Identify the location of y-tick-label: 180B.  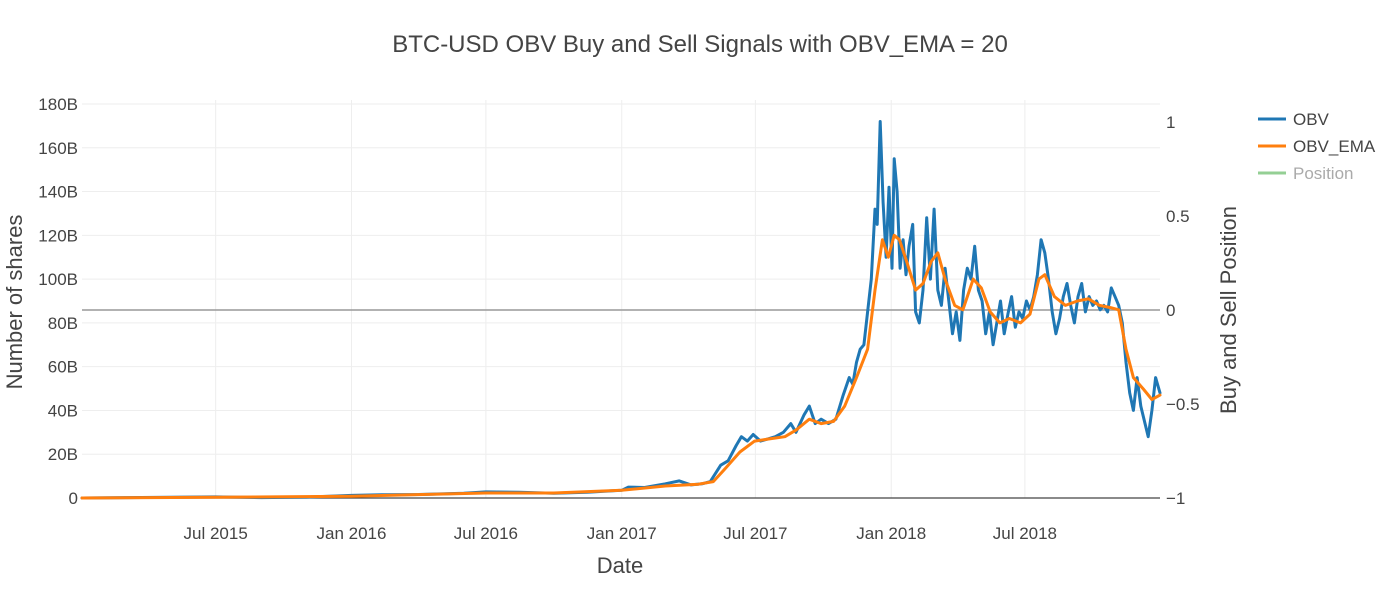
(58, 104).